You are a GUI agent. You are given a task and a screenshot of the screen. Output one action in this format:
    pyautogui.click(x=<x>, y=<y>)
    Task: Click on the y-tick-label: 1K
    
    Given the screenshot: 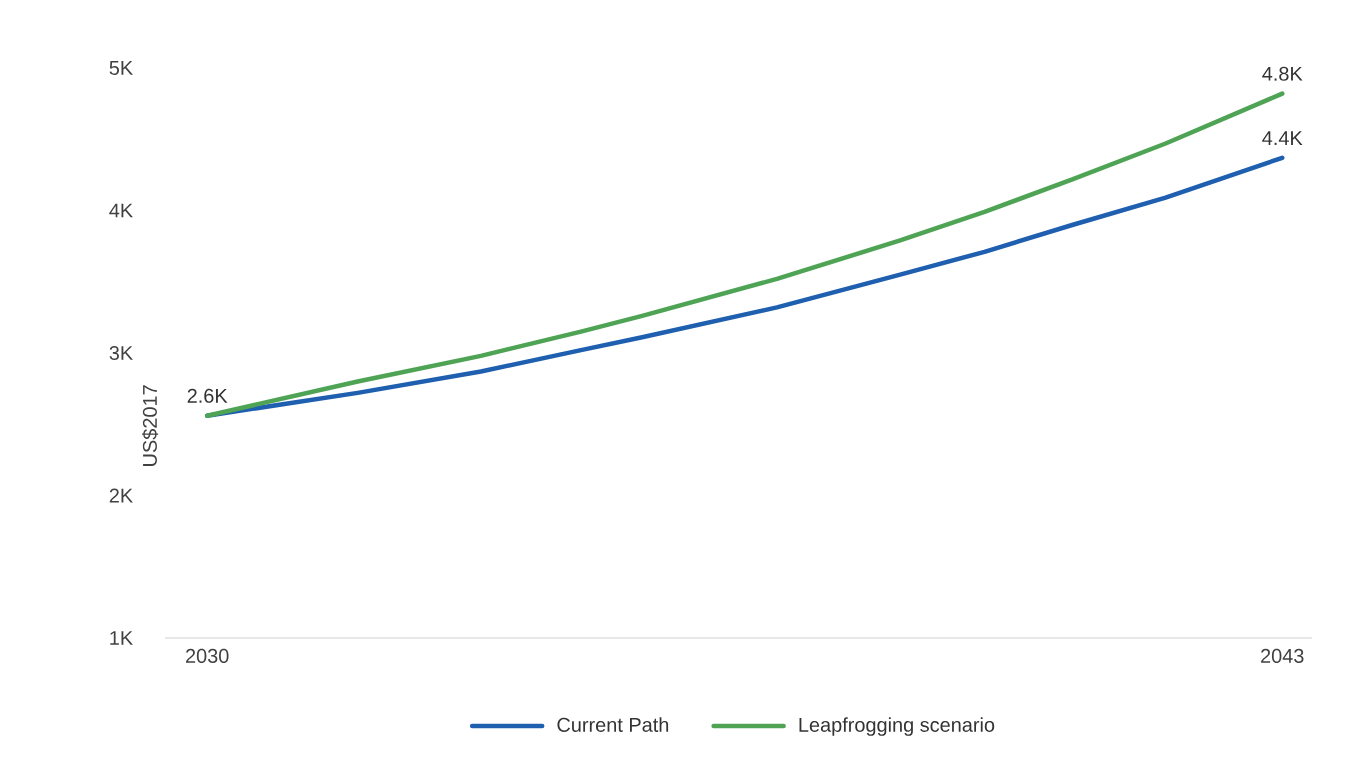 What is the action you would take?
    pyautogui.click(x=121, y=638)
    